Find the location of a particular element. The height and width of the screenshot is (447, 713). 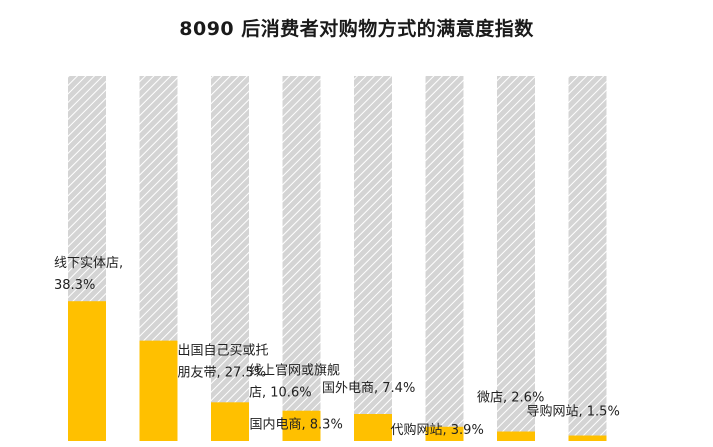

data-label: 线上官网或旗舰 is located at coordinates (294, 370).